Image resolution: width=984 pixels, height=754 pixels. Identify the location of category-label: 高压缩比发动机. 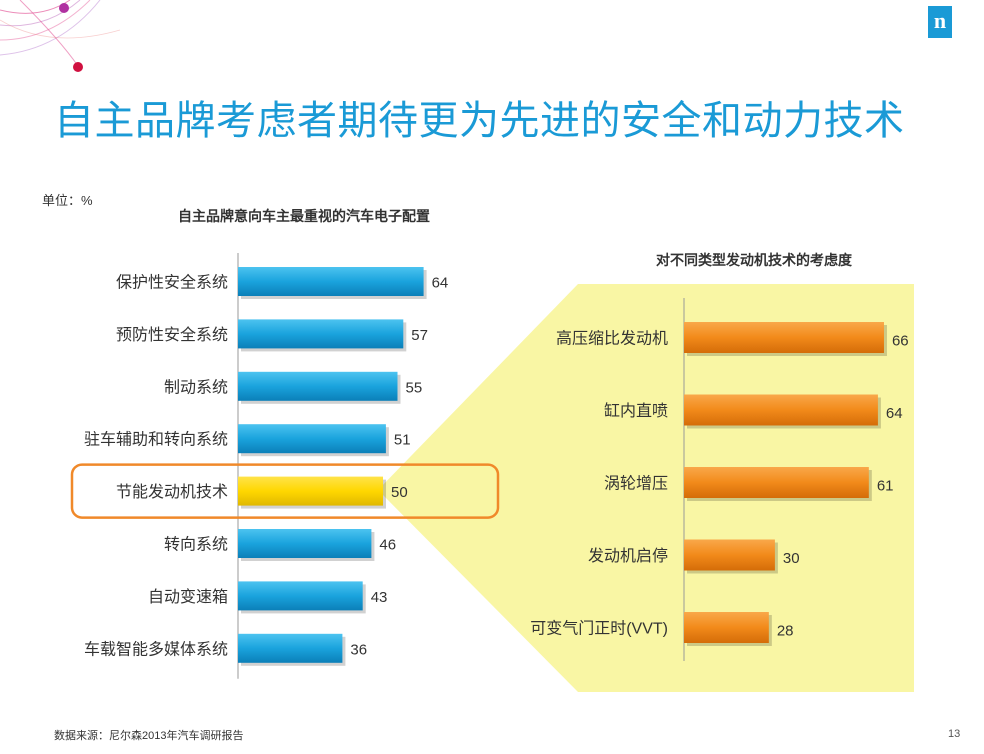
(612, 339).